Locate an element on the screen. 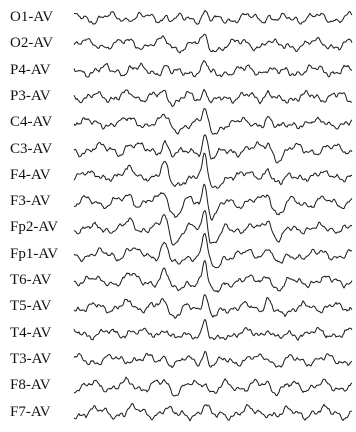  eeg-trace-t5-av is located at coordinates (213, 306).